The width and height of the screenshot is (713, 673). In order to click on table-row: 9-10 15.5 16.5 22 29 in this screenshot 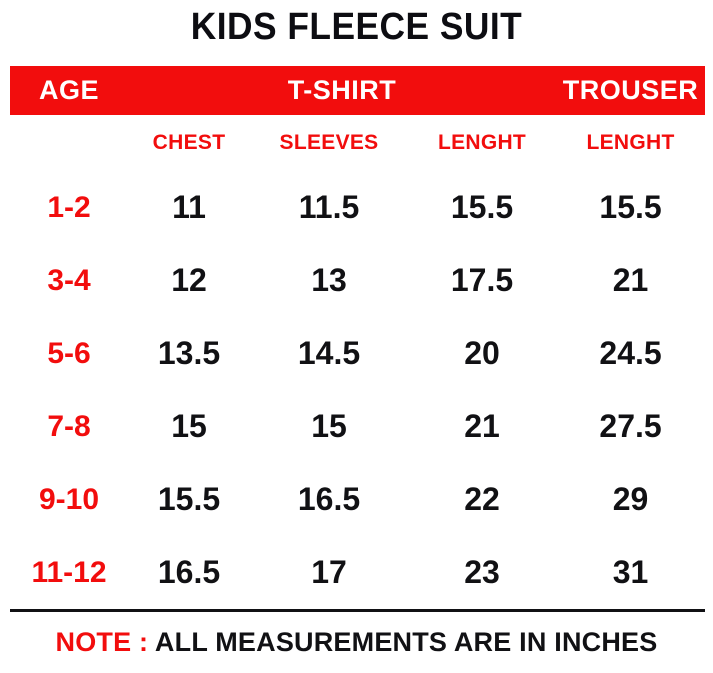, I will do `click(358, 499)`.